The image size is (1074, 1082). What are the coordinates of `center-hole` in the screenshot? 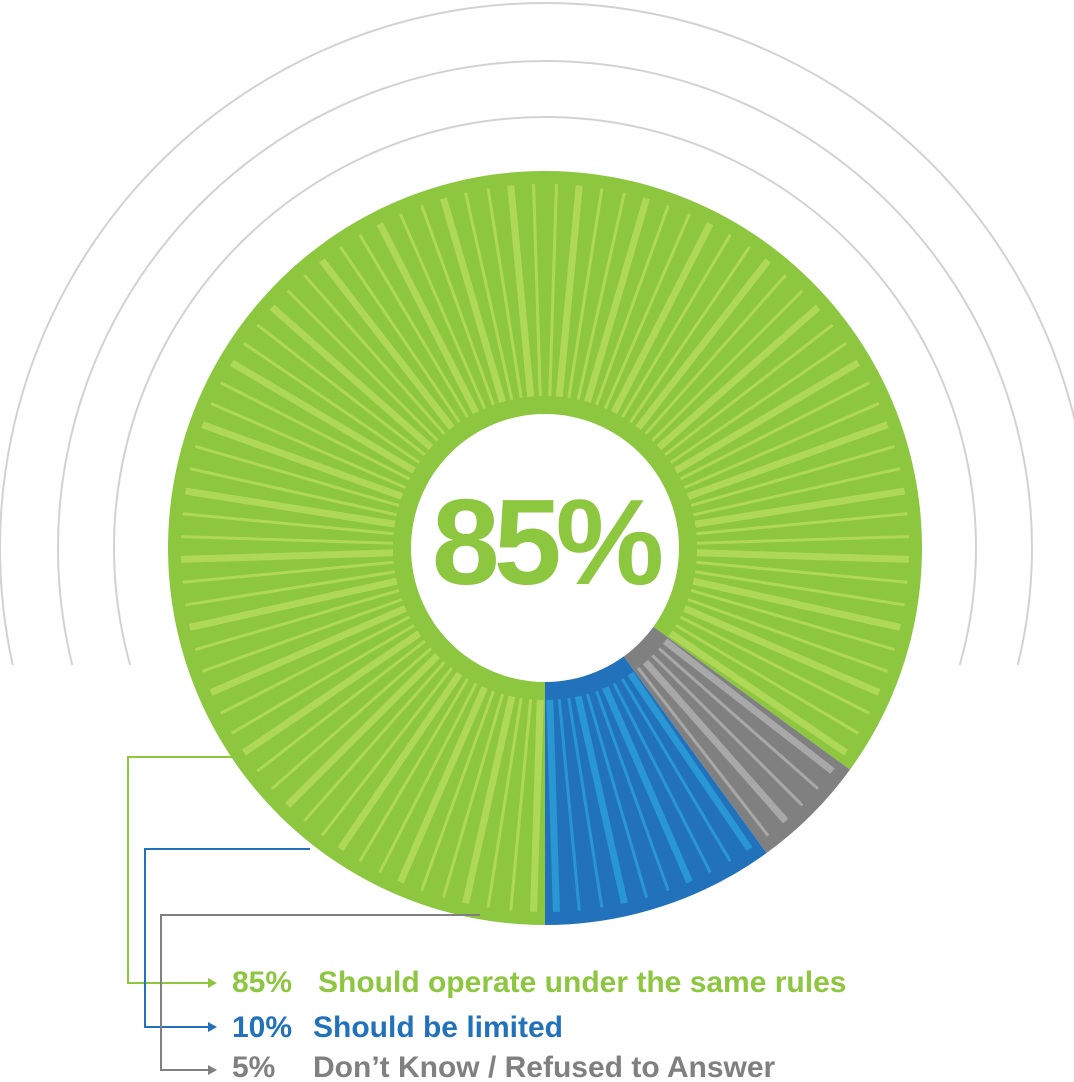 It's located at (545, 548).